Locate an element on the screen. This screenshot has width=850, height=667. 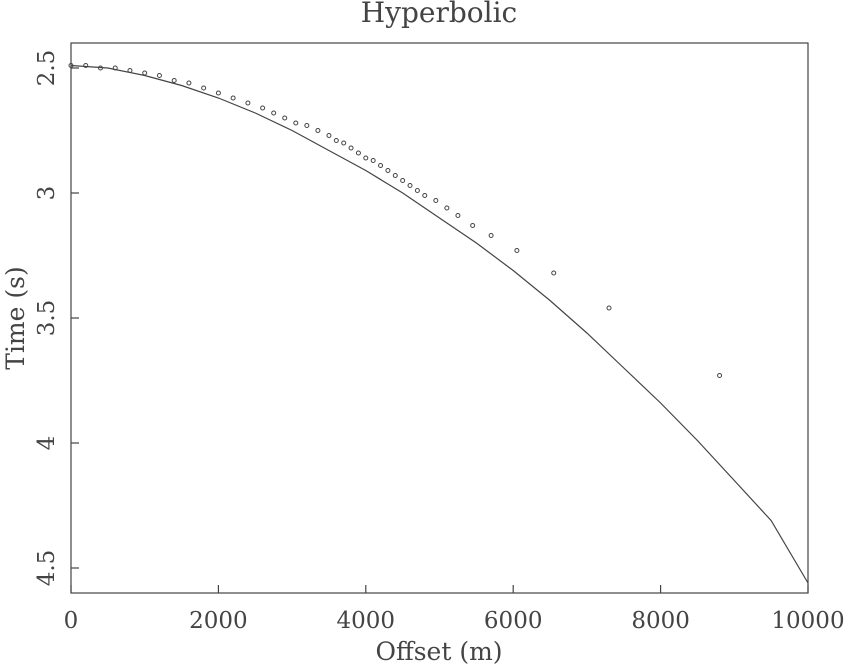
y-axis-label: Time (s) is located at coordinates (15, 317).